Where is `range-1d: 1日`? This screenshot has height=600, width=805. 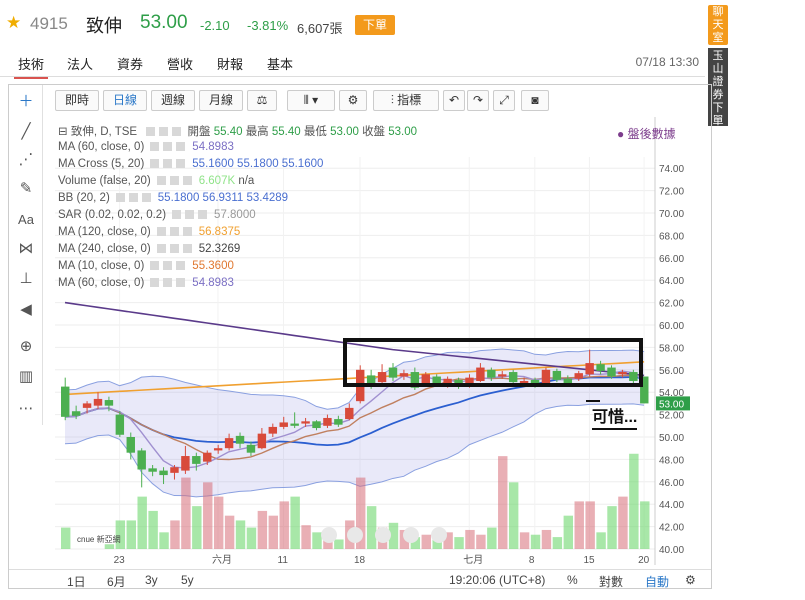 range-1d: 1日 is located at coordinates (76, 582).